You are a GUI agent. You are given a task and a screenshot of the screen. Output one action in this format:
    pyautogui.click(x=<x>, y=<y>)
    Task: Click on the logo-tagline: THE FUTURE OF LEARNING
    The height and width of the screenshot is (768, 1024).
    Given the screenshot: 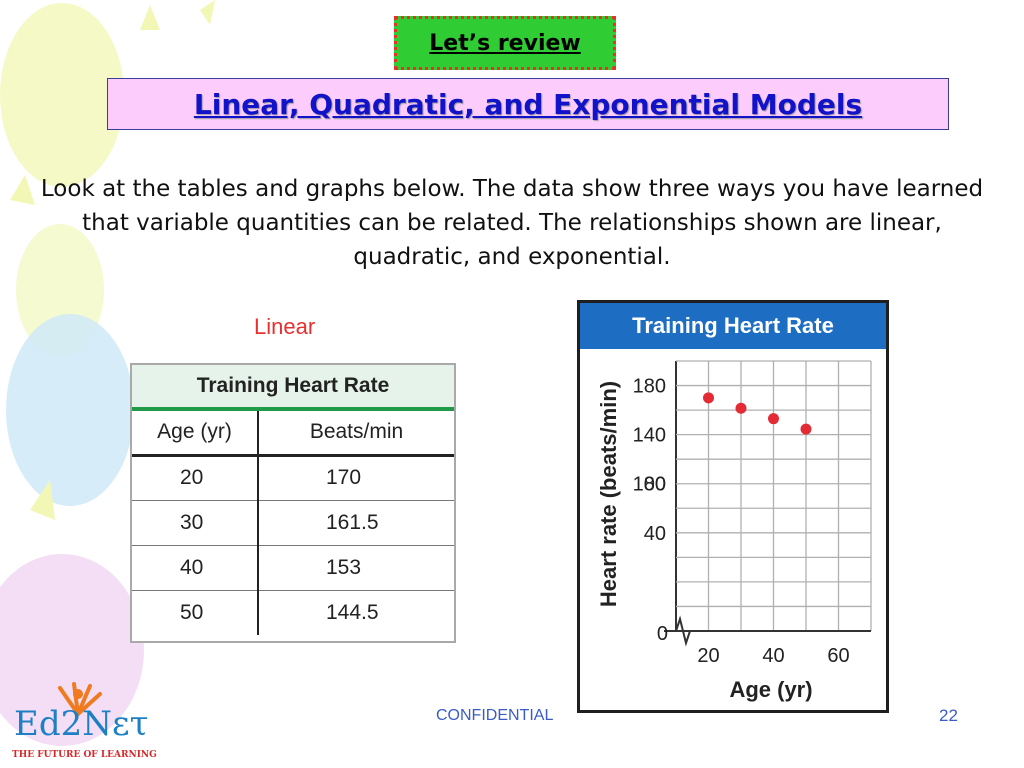 What is the action you would take?
    pyautogui.click(x=84, y=755)
    